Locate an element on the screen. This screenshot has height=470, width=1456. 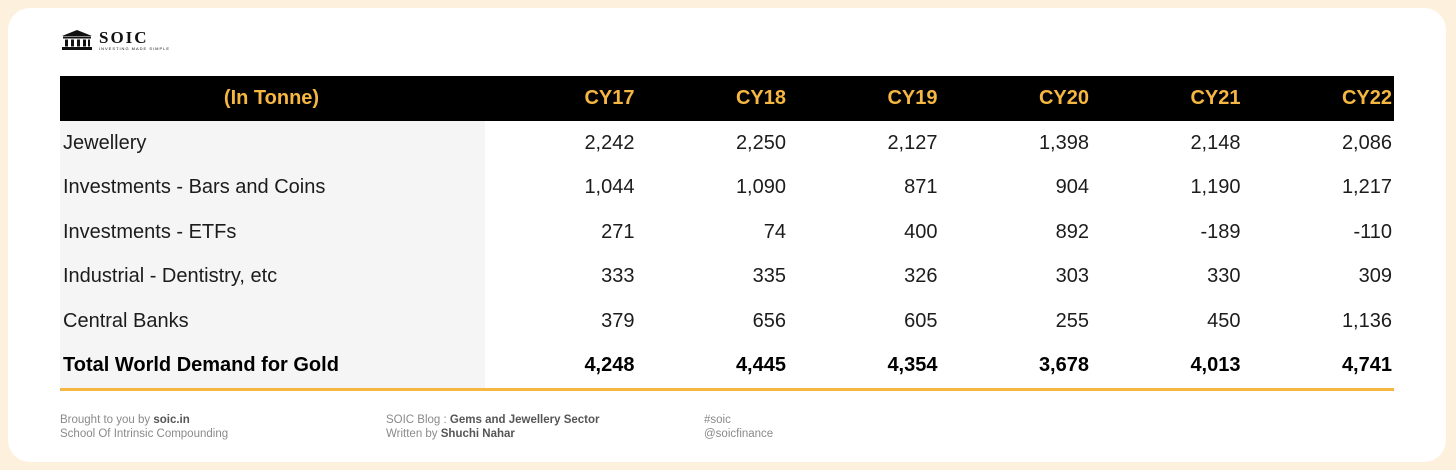
brought-by-line: Brought to you by soic.in is located at coordinates (144, 420).